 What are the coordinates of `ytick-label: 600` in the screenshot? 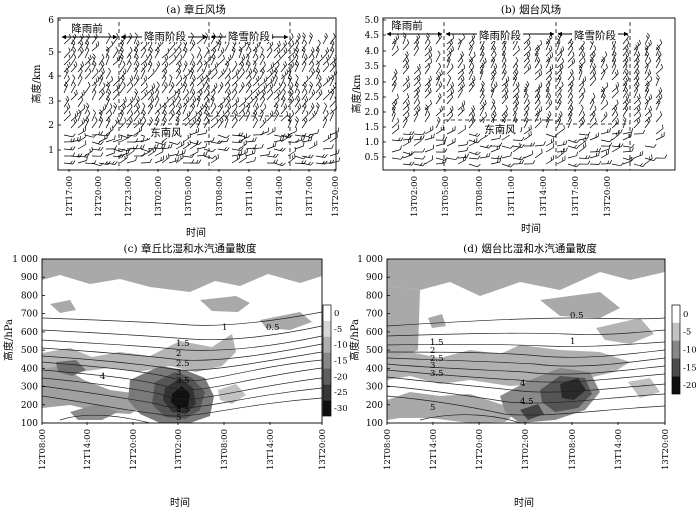 It's located at (374, 333).